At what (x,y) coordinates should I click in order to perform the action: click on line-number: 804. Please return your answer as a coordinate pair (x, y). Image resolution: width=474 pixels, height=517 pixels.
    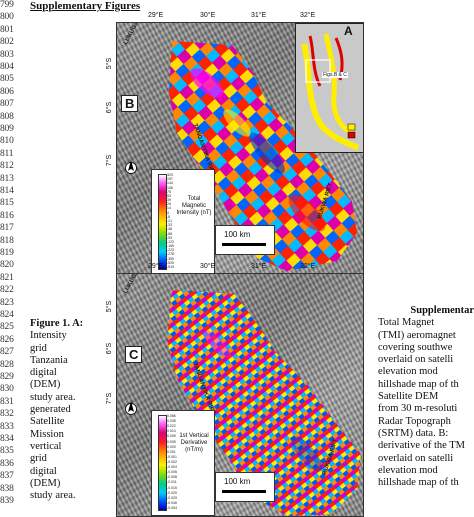
    Looking at the image, I should click on (7, 67).